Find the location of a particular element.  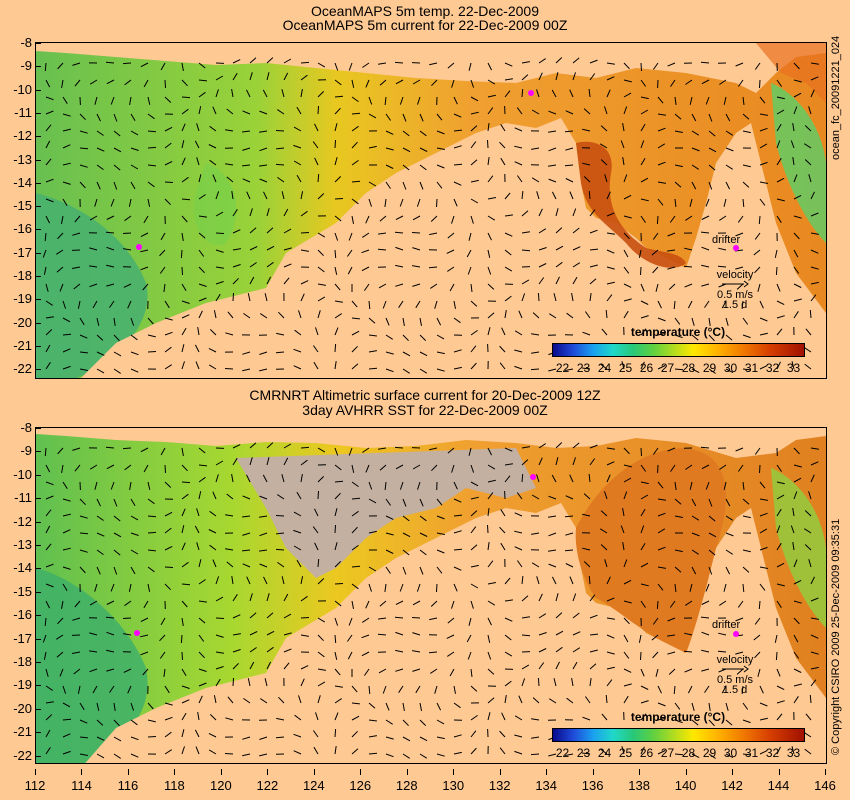

bottom-cbar-tick: 30 is located at coordinates (730, 753).